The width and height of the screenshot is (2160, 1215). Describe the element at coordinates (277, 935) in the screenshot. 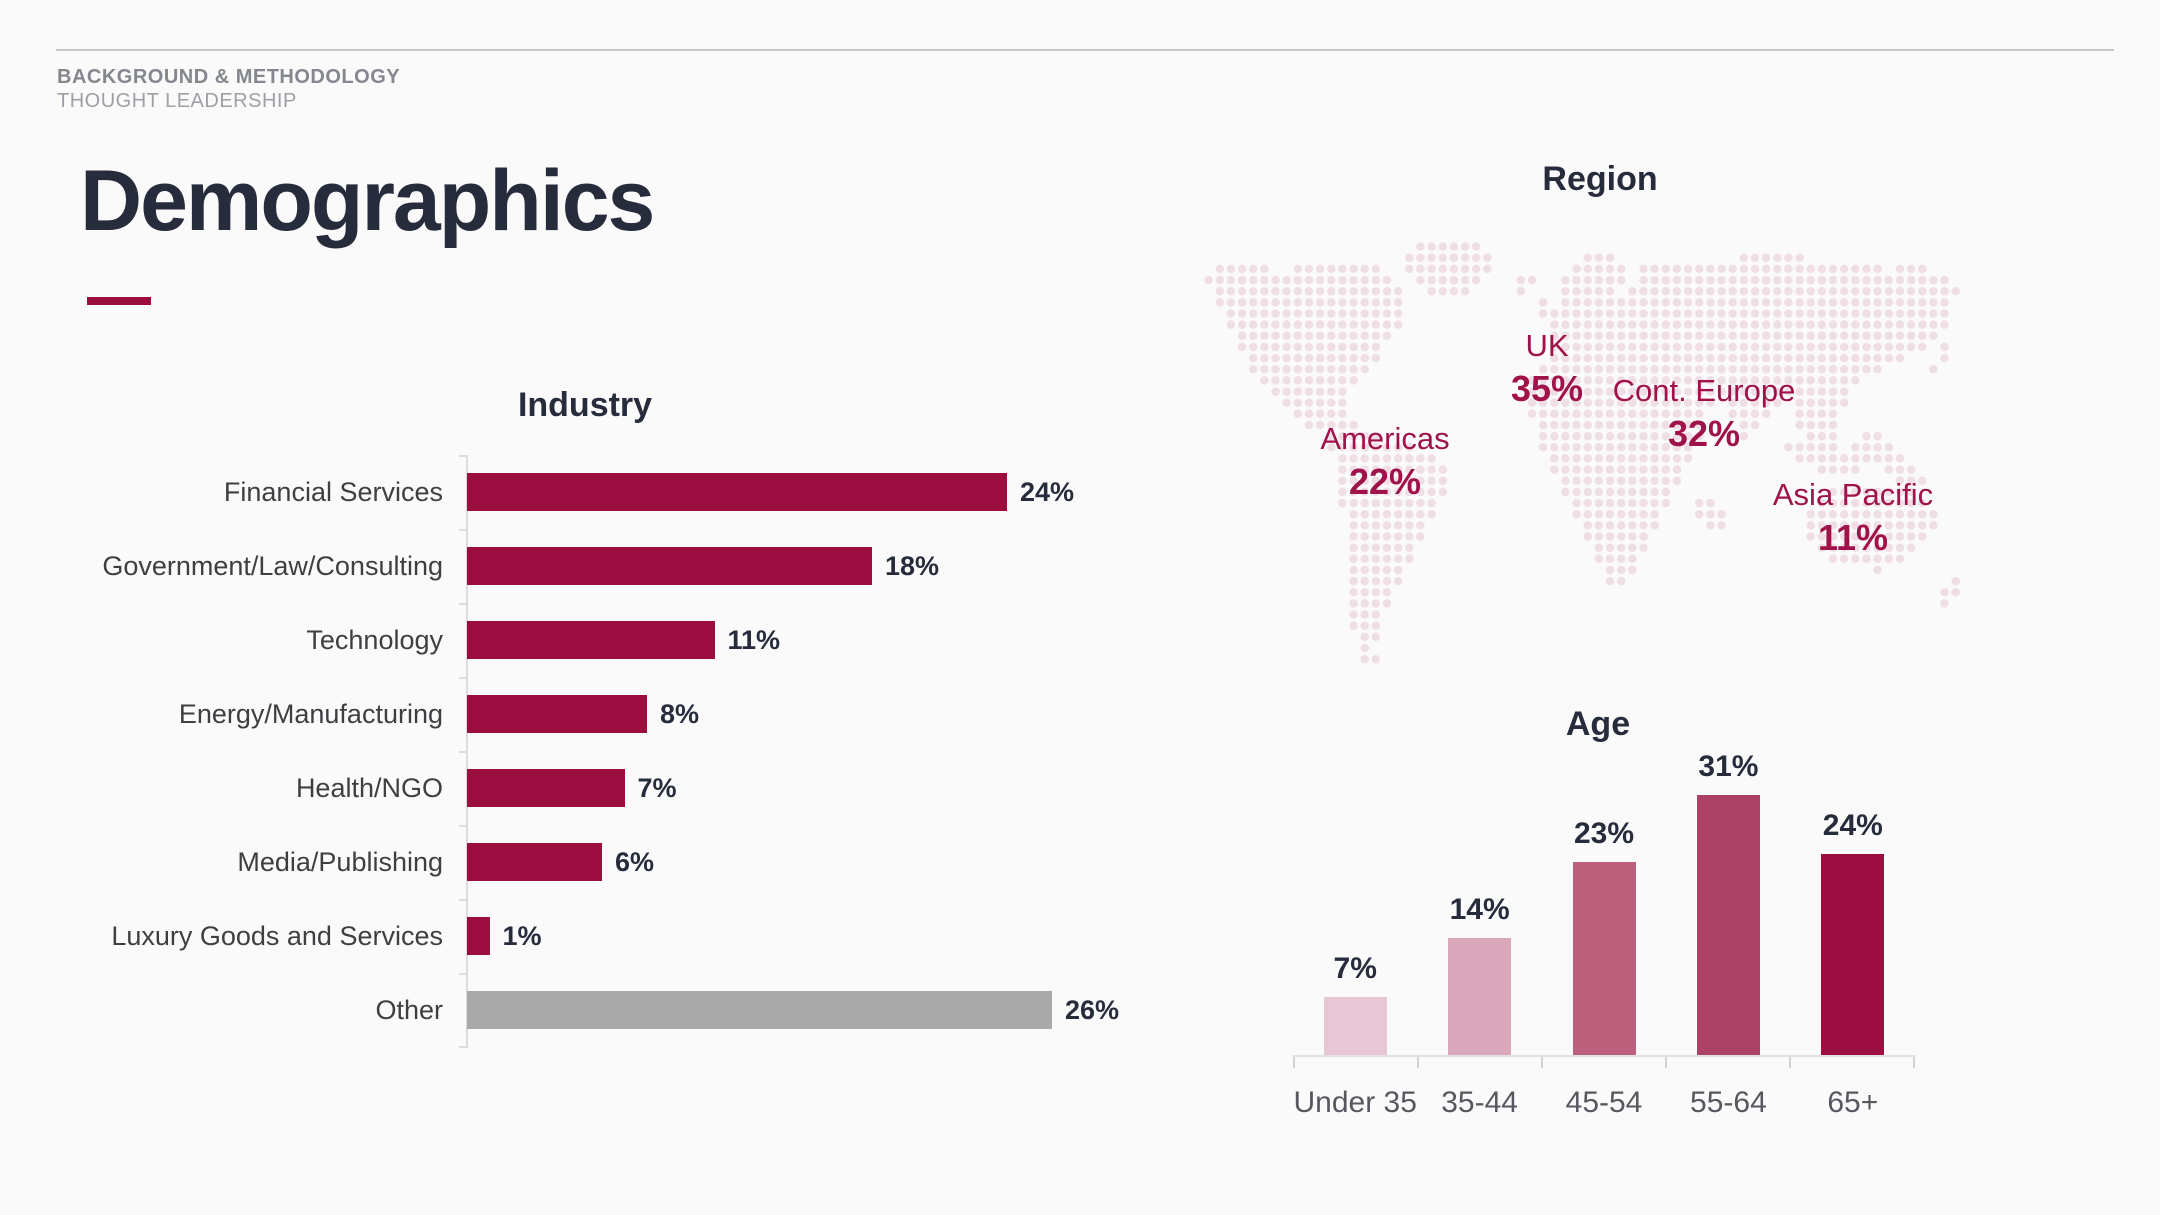

I see `industry-category-label: Luxury Goods and Services` at that location.